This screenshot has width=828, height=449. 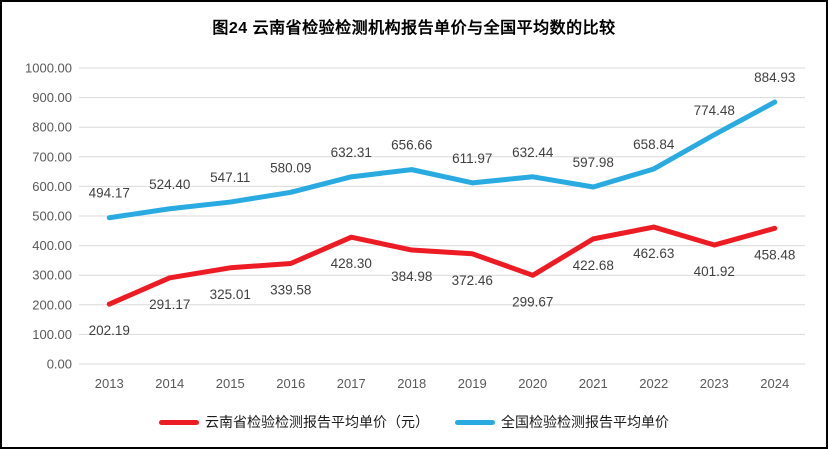 What do you see at coordinates (411, 276) in the screenshot?
I see `data-label: 384.98` at bounding box center [411, 276].